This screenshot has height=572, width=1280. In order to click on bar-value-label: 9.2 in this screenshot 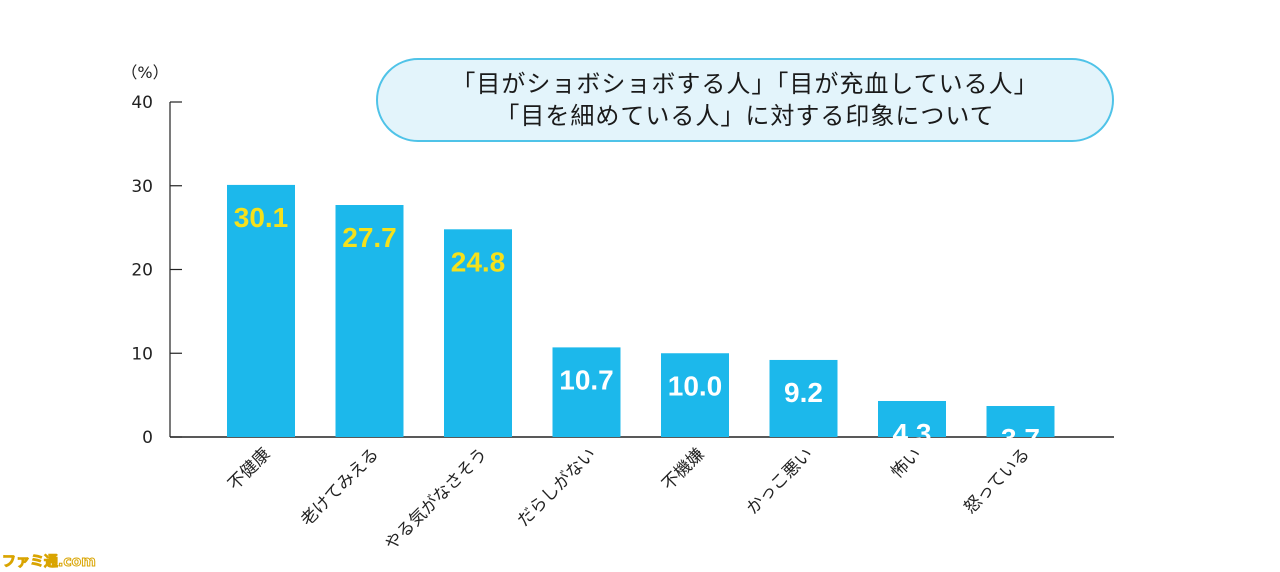, I will do `click(803, 392)`.